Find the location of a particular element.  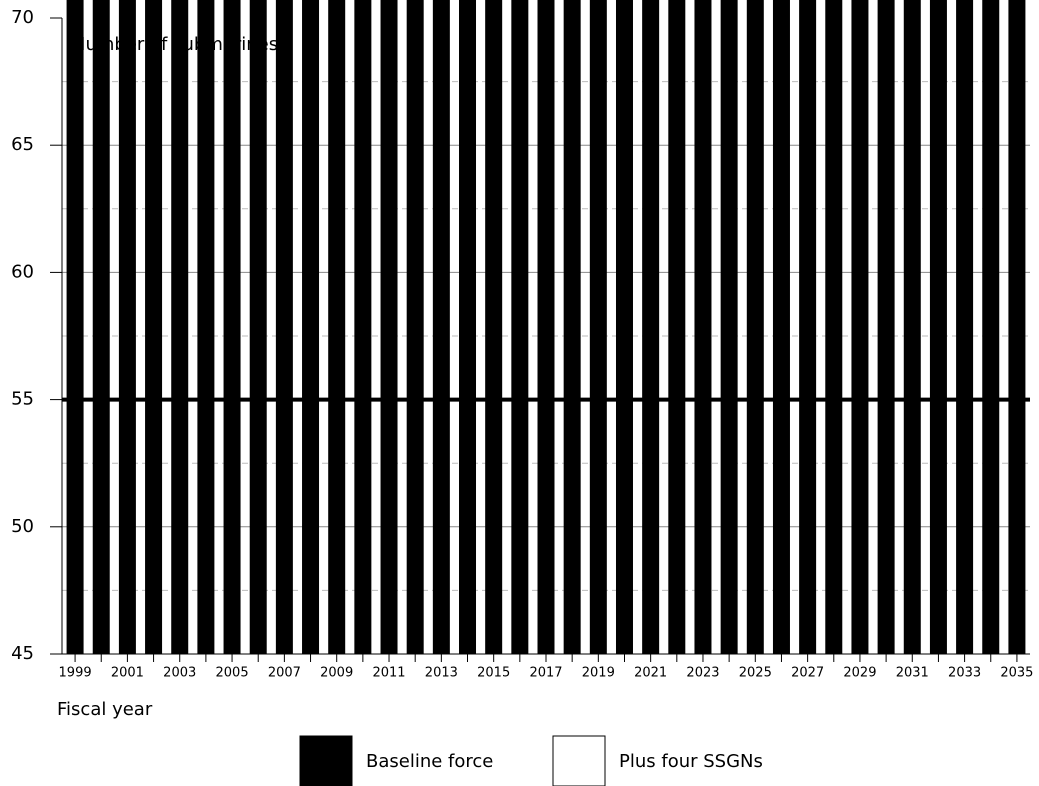

x-tick-label: 2017 is located at coordinates (545, 673).